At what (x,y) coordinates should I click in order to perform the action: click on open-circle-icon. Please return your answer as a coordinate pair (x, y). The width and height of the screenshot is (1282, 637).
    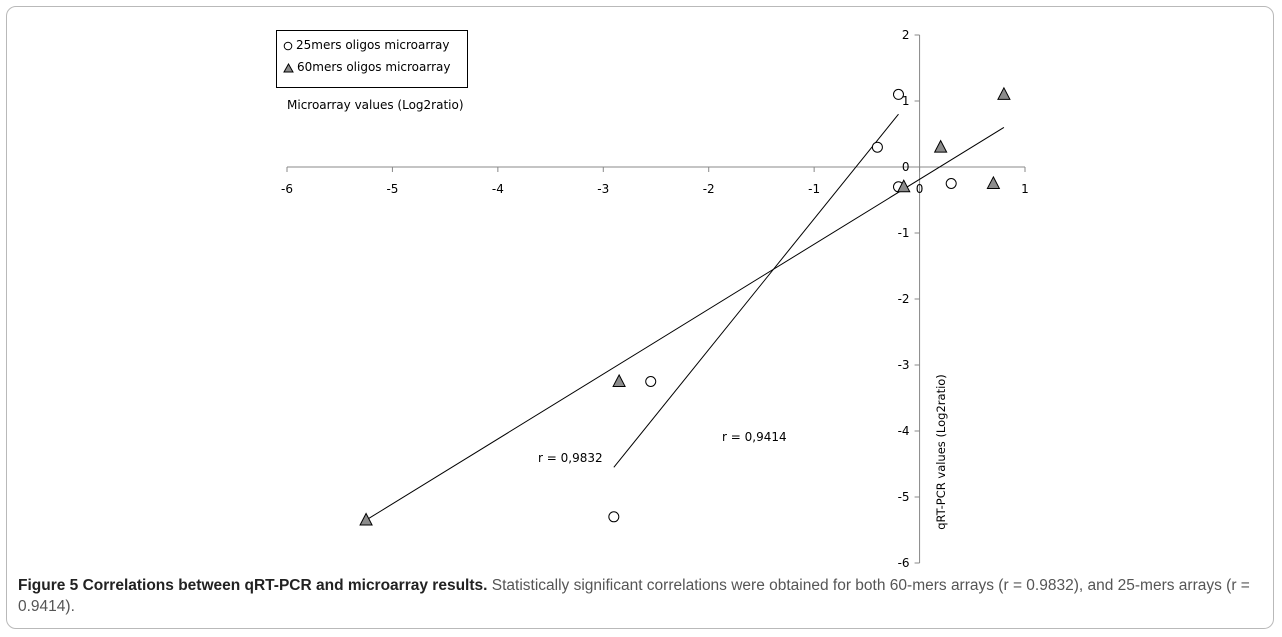
    Looking at the image, I should click on (288, 45).